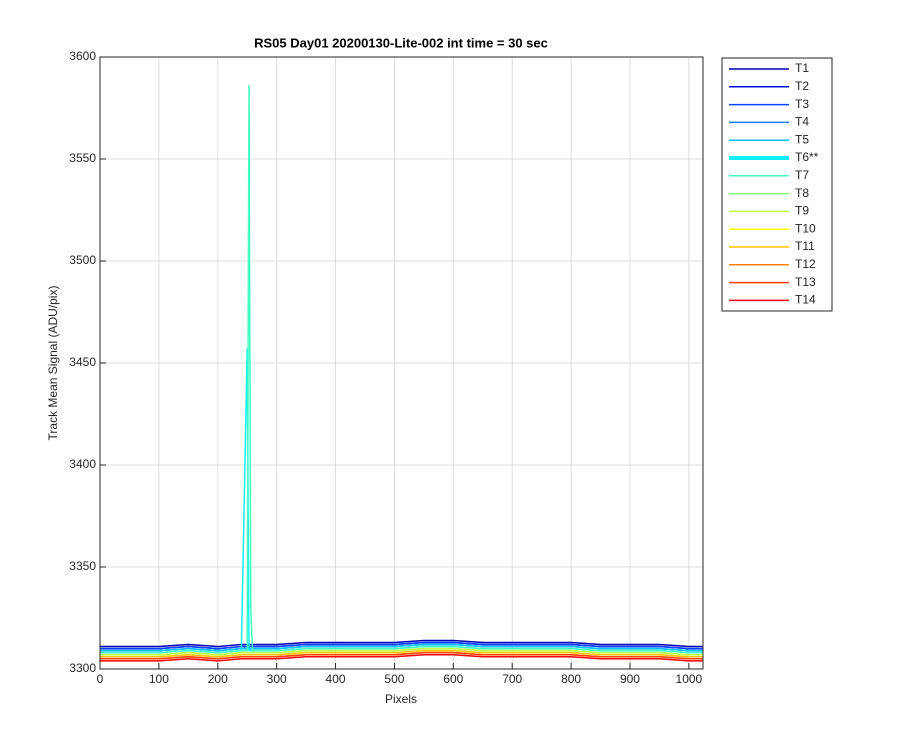 This screenshot has width=900, height=750. I want to click on legend-label: T7, so click(802, 175).